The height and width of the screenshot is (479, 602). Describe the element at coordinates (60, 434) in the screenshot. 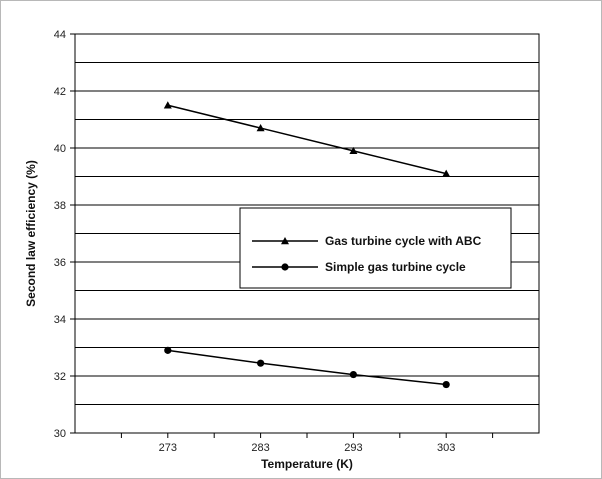

I see `y-tick-label: 30` at that location.